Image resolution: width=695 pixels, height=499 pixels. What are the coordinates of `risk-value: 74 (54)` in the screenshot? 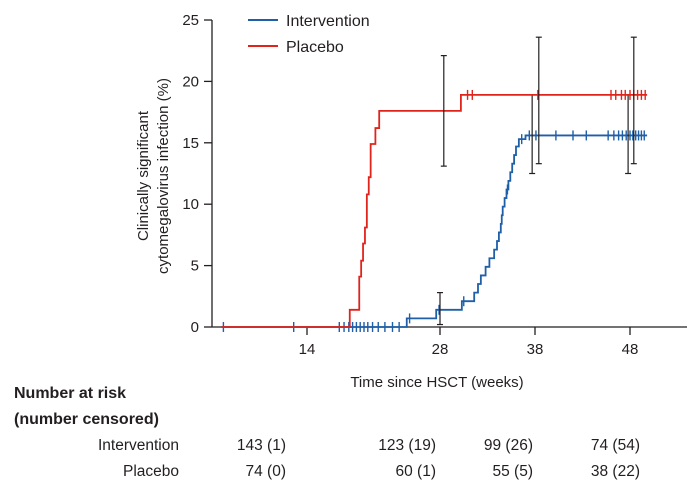 It's located at (615, 445).